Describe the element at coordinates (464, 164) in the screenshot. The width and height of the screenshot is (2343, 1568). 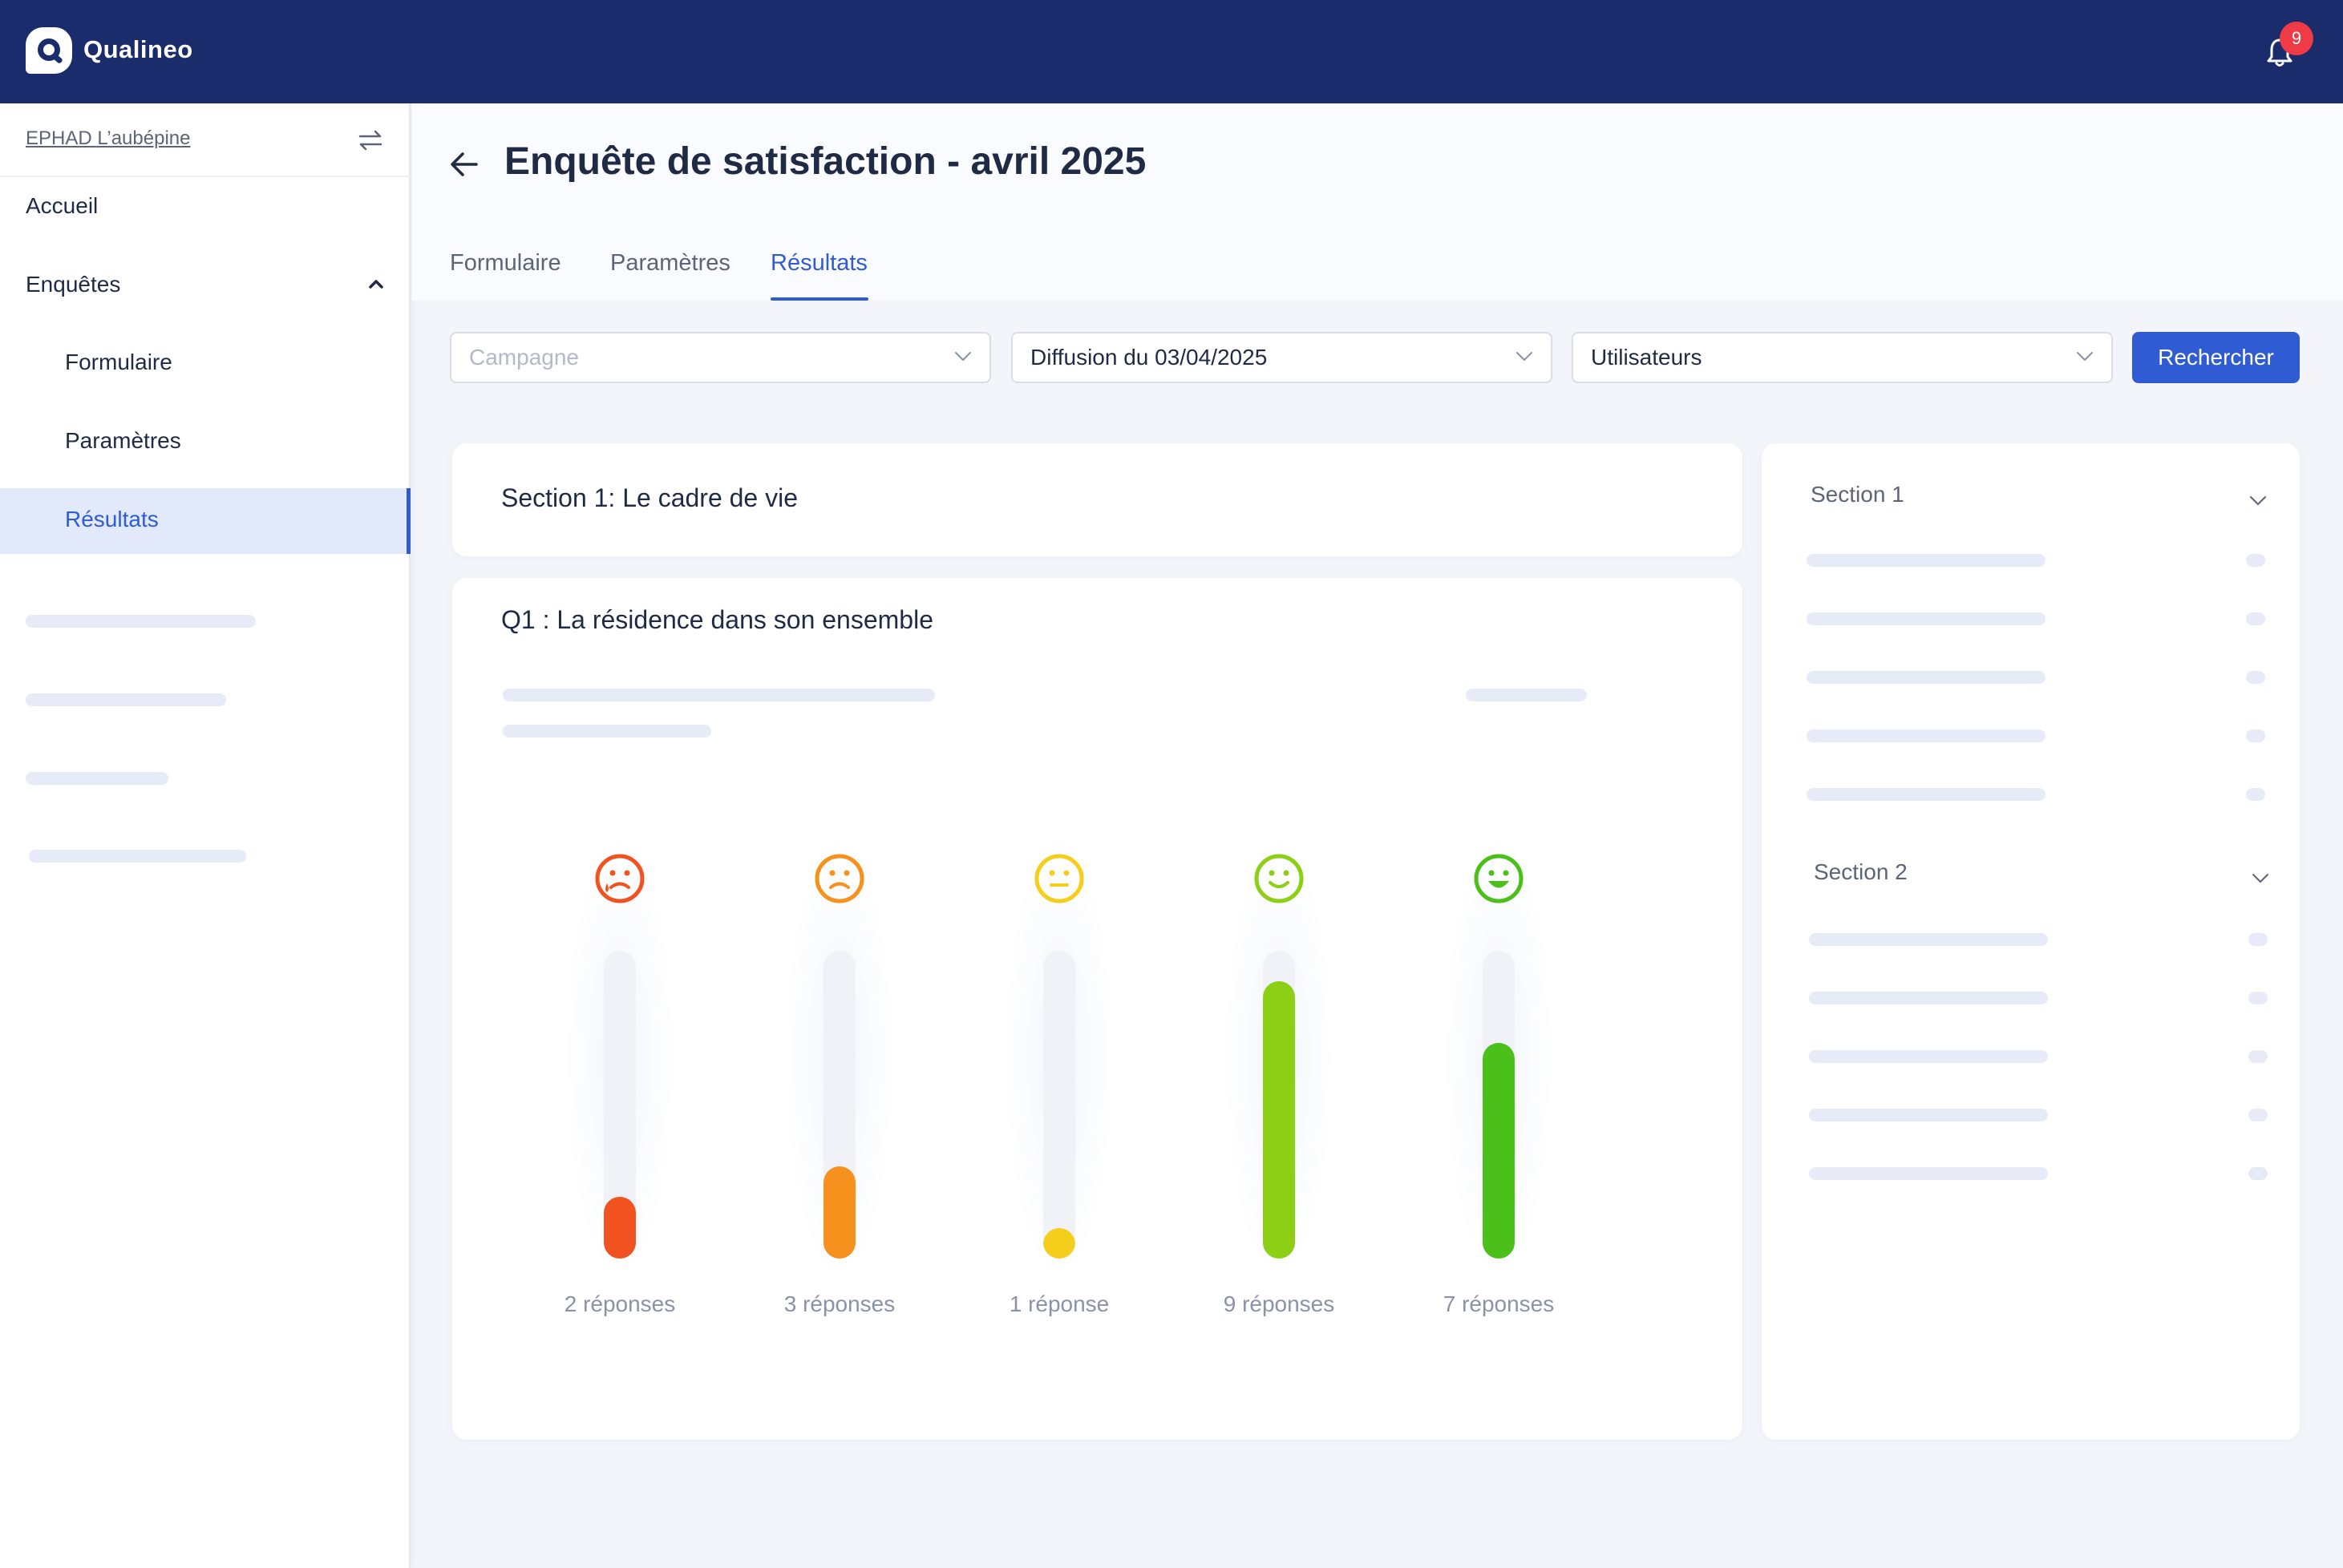
I see `back-arrow-icon` at that location.